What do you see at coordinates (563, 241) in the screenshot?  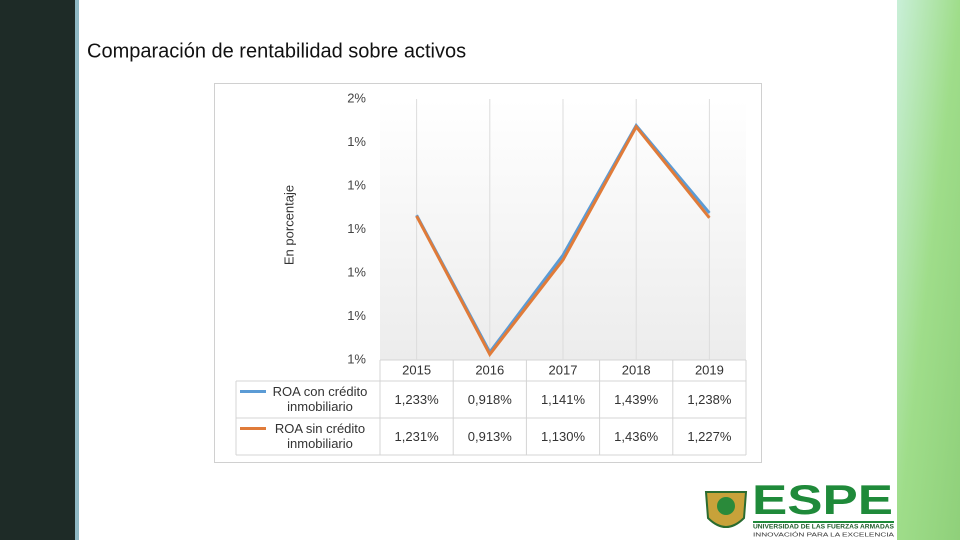 I see `series-line` at bounding box center [563, 241].